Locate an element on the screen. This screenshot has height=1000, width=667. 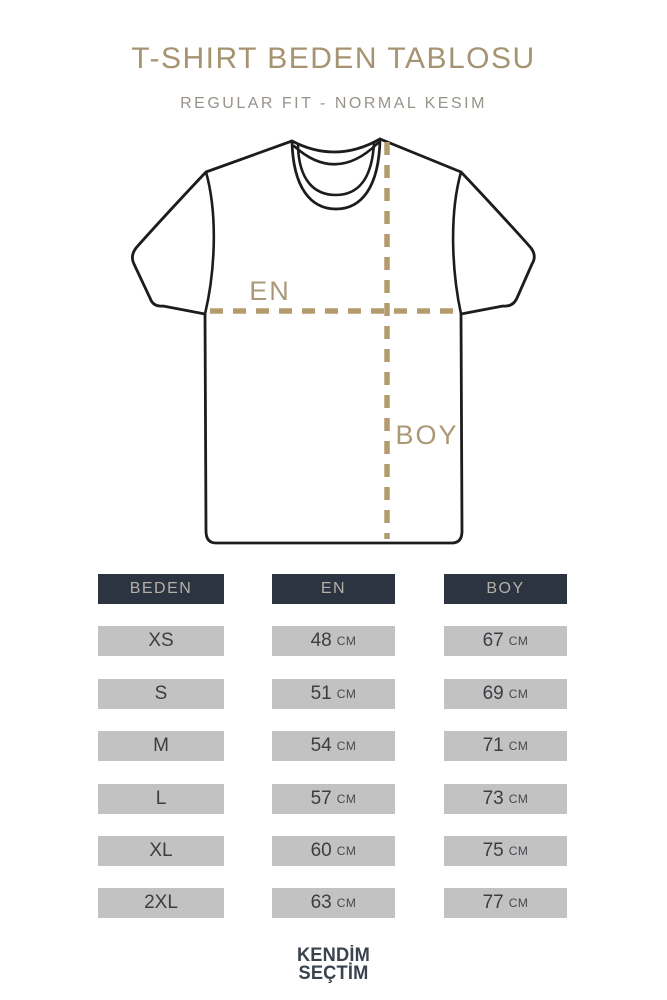
value-number: 67 is located at coordinates (493, 641).